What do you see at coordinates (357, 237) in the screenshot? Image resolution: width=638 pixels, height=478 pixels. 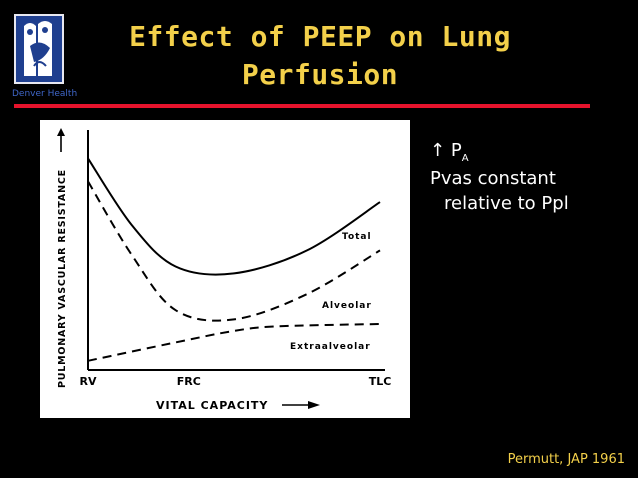 I see `series-label-total: Total` at bounding box center [357, 237].